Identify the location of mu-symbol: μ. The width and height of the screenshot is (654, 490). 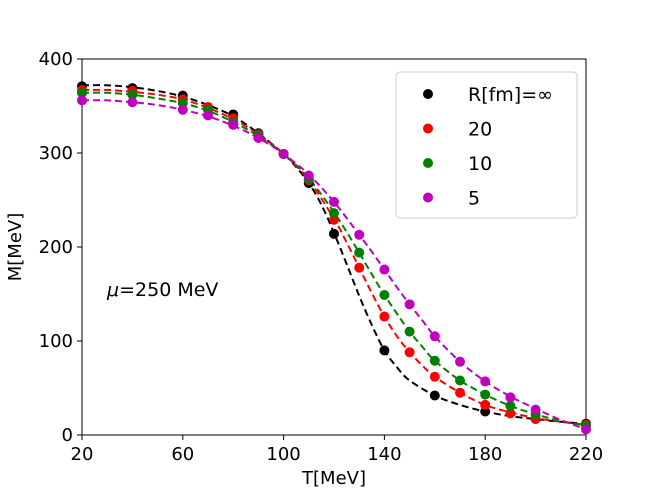
(112, 290).